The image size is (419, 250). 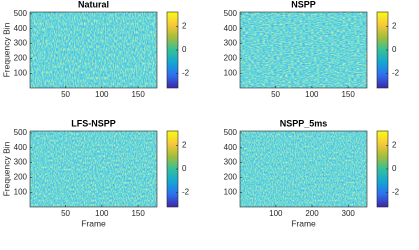 I want to click on panel-title: NSPP, so click(x=303, y=4).